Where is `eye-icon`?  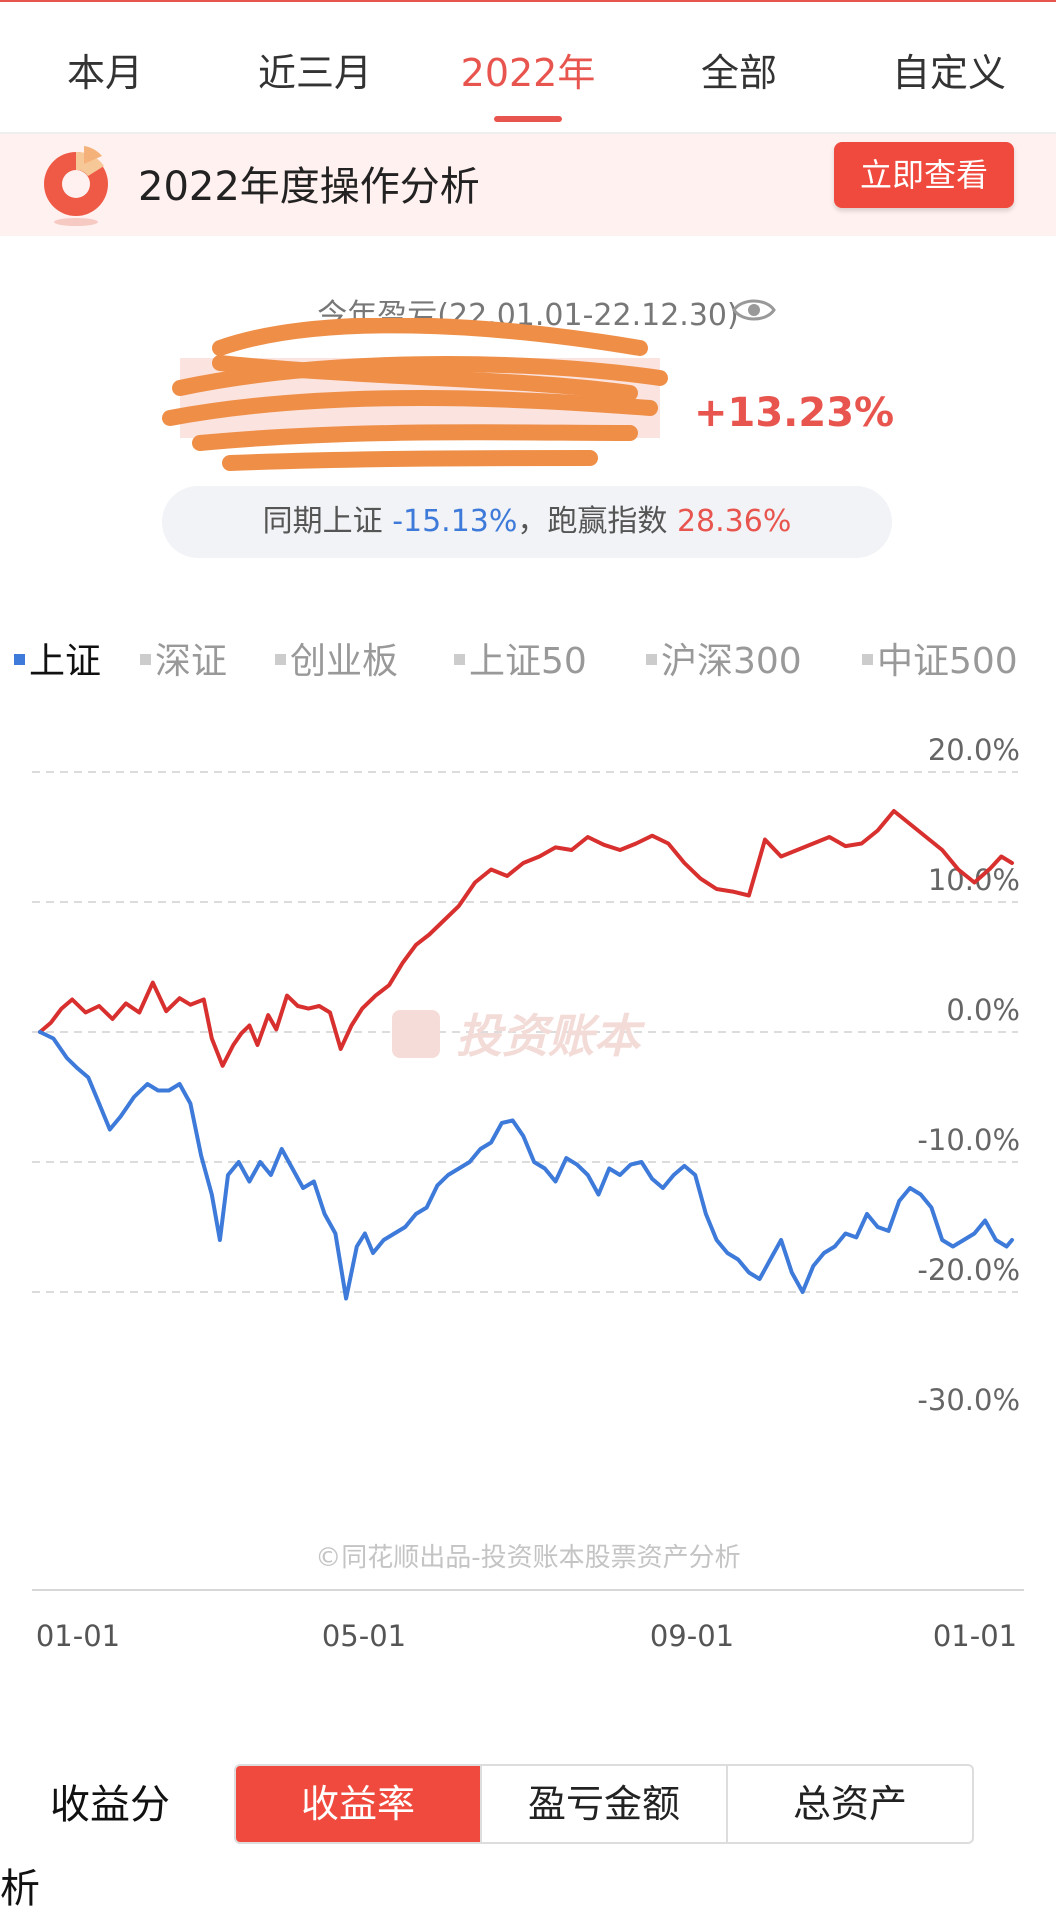 eye-icon is located at coordinates (754, 310).